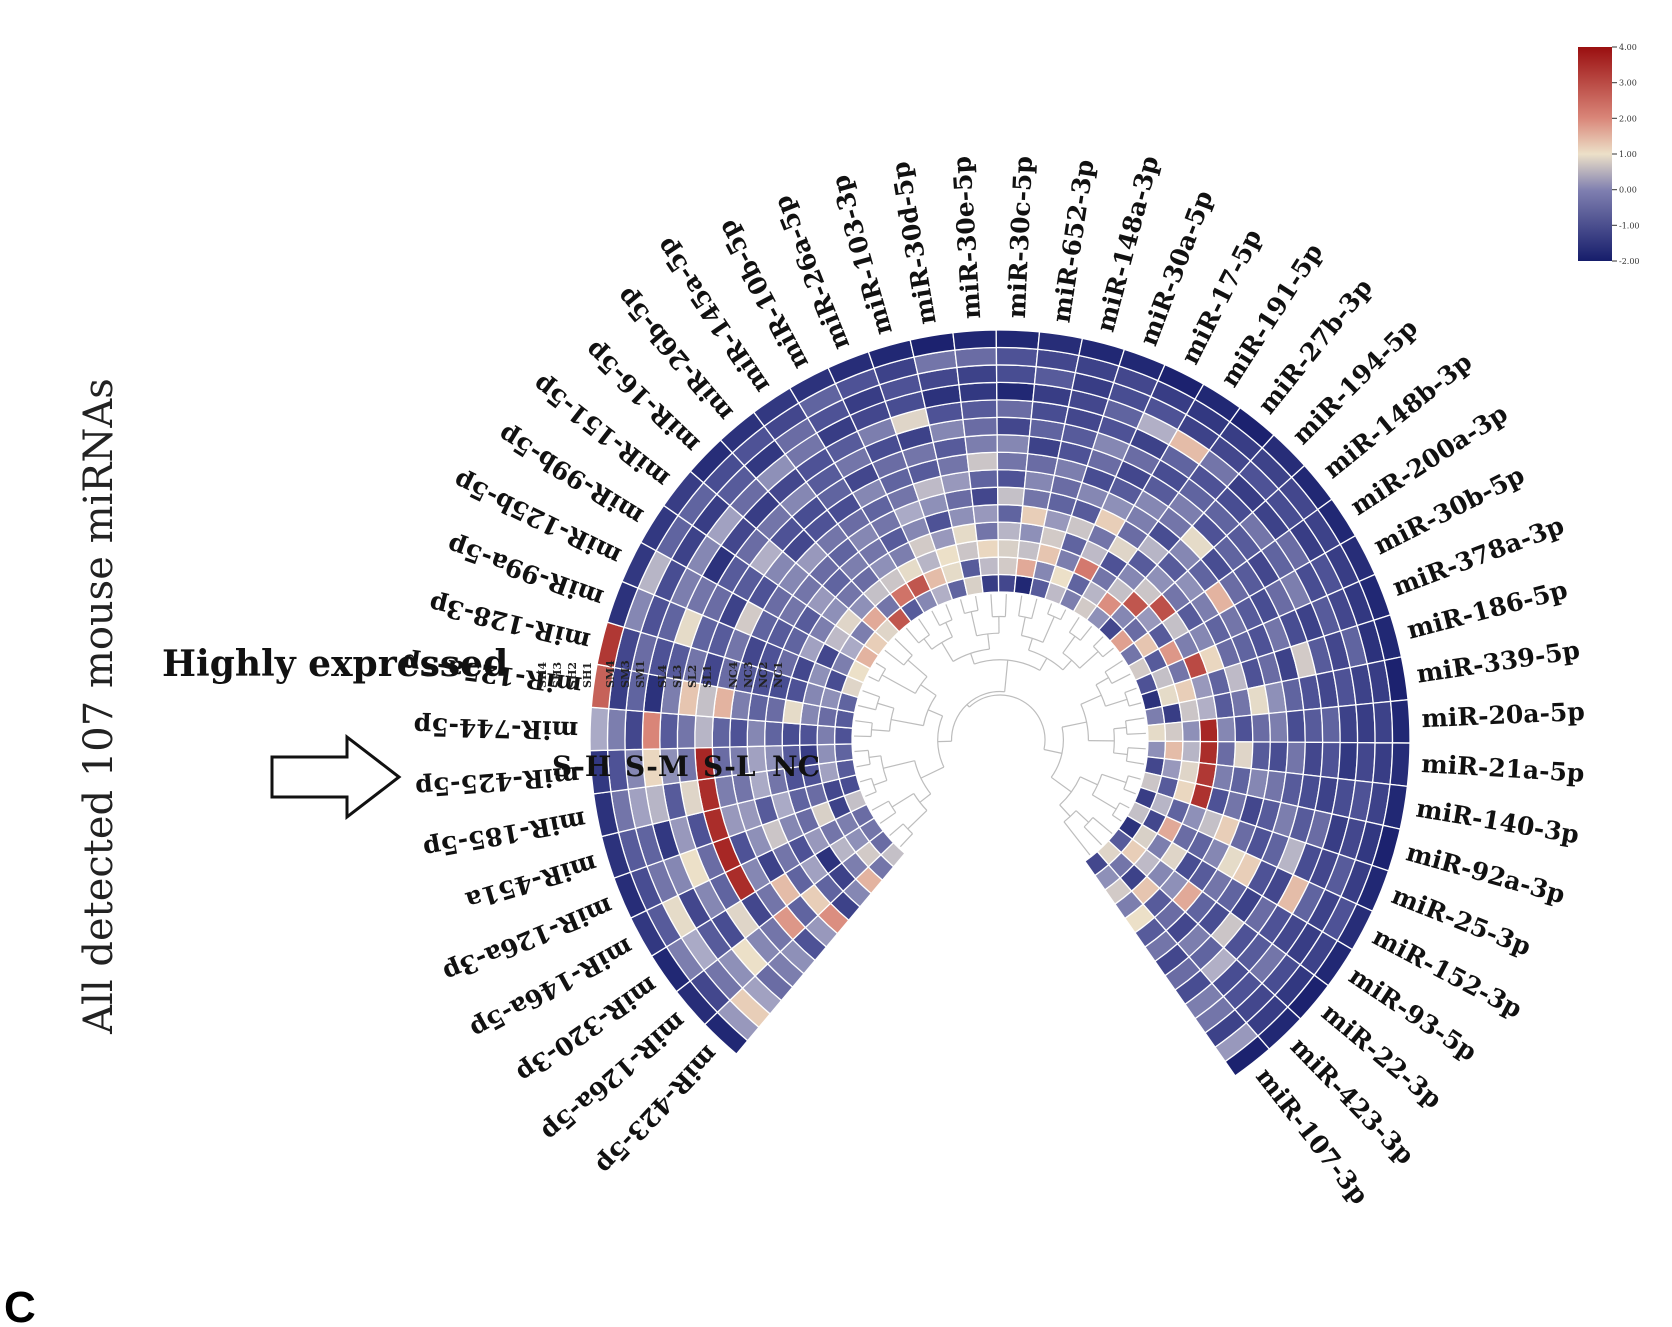 This screenshot has width=1672, height=1327. Describe the element at coordinates (20, 1305) in the screenshot. I see `panel-letter: C` at that location.